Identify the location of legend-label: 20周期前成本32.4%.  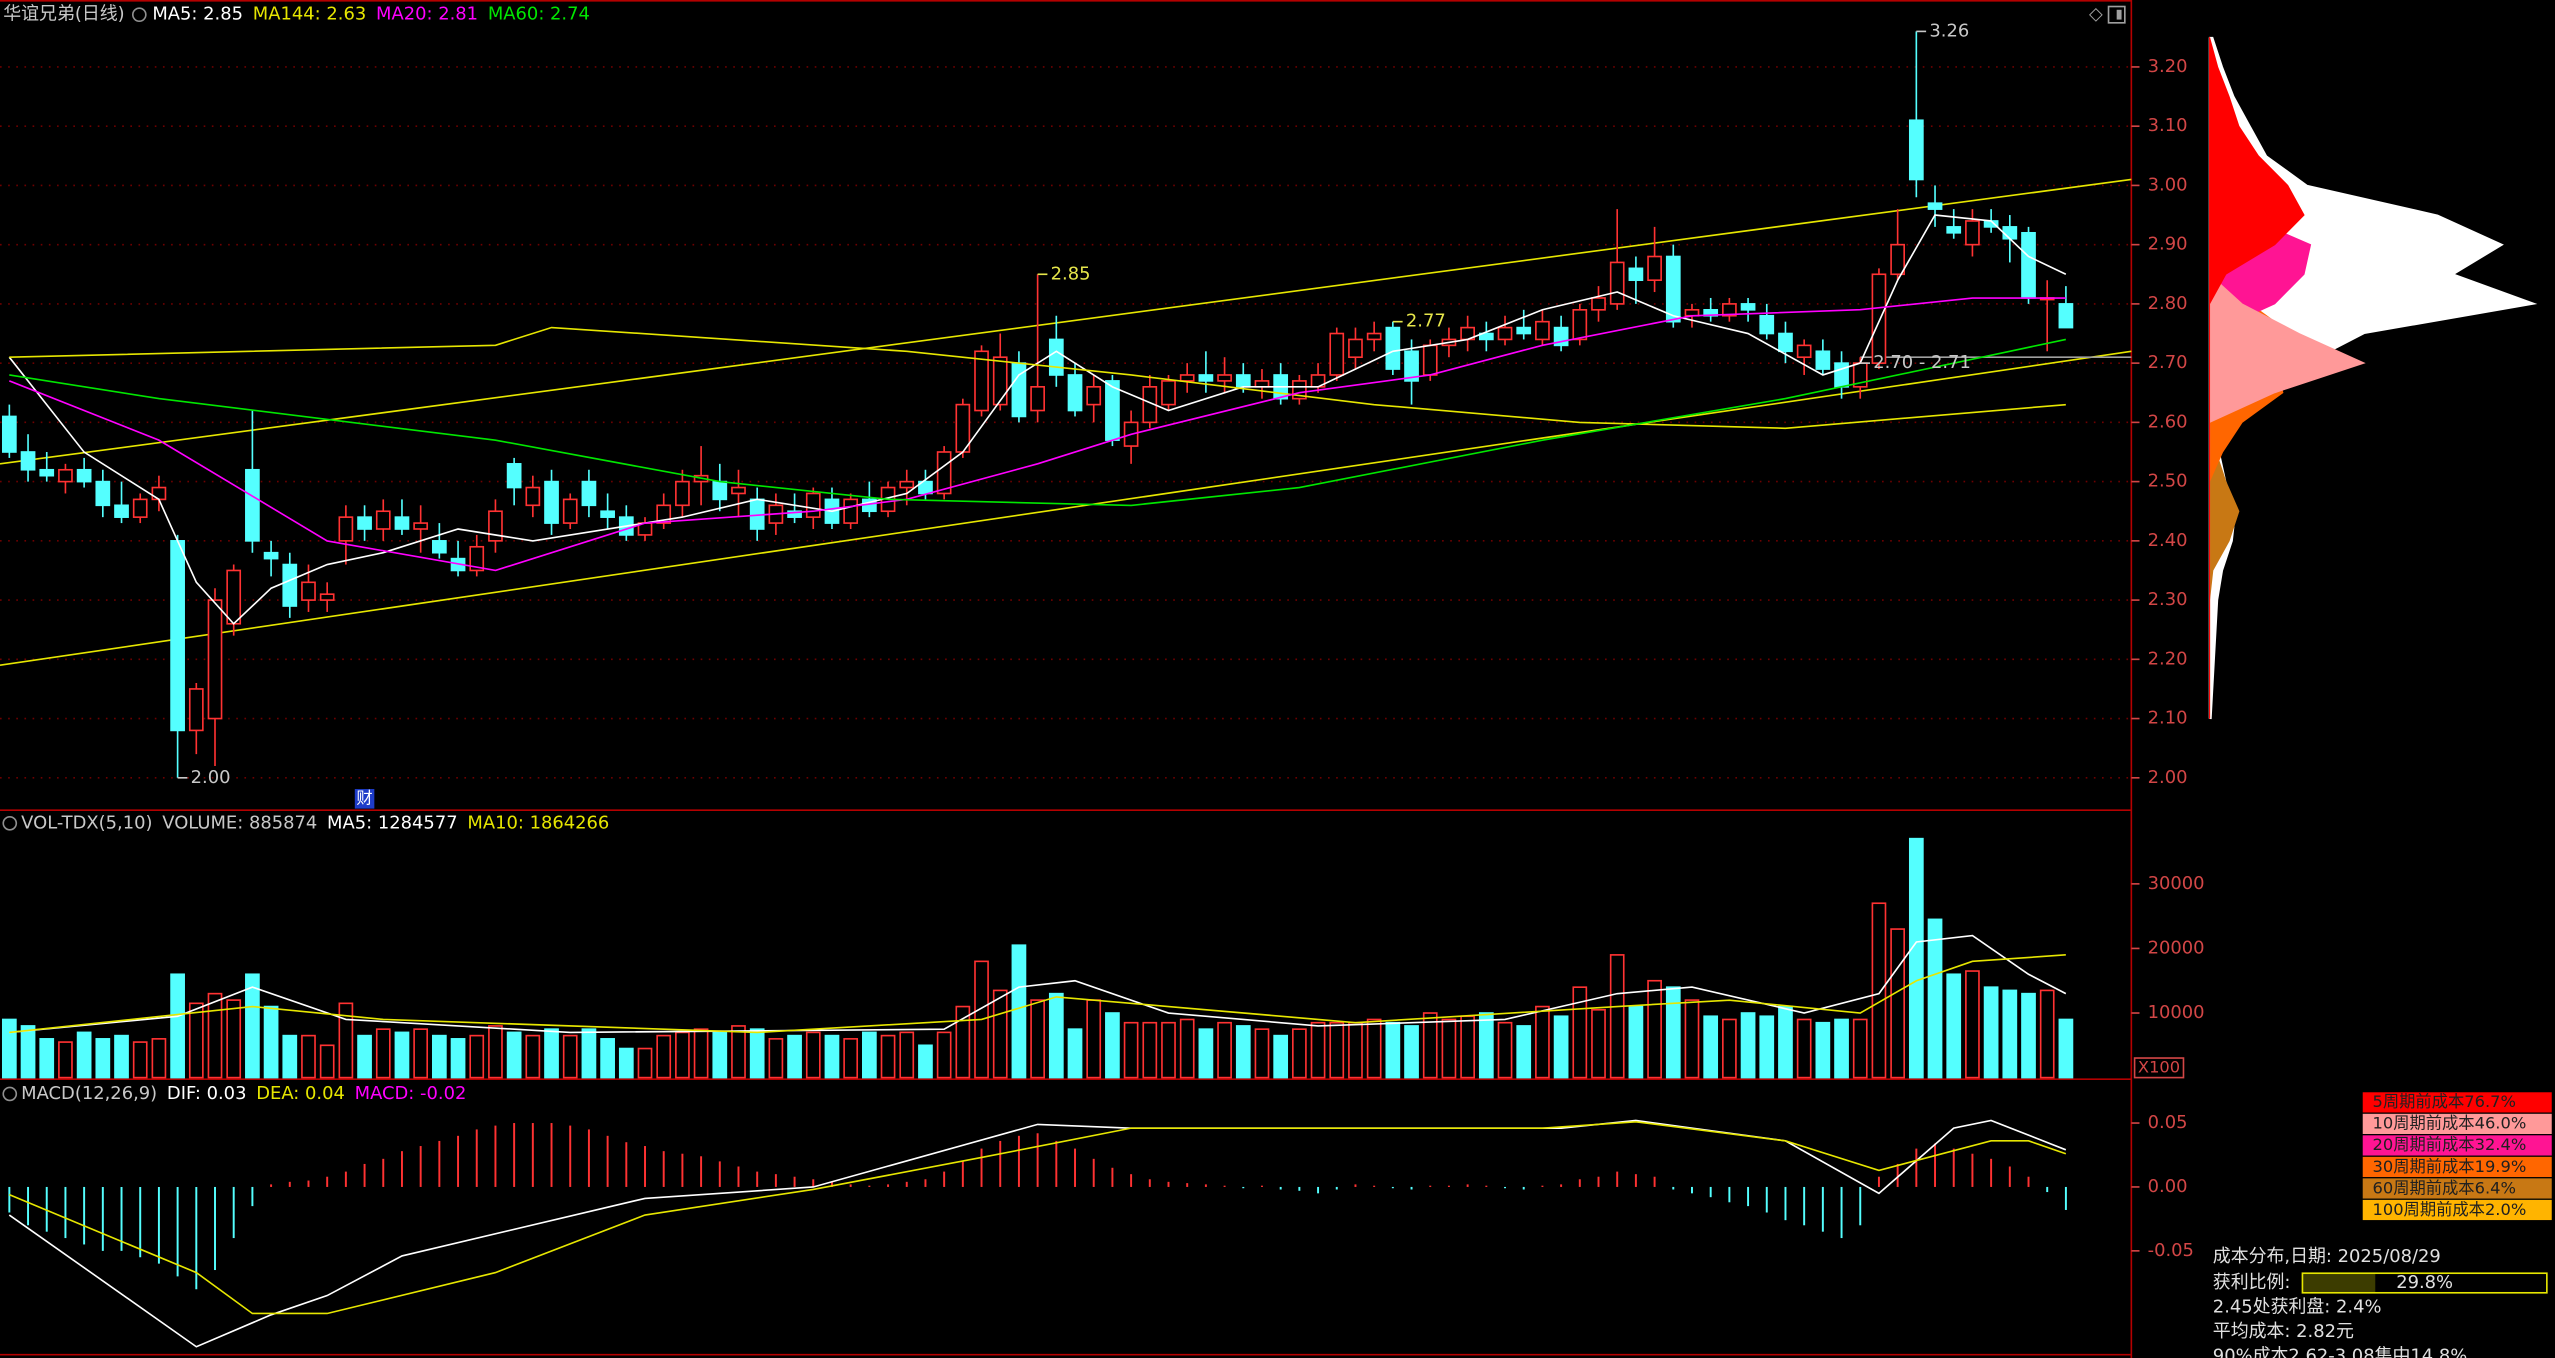
(2450, 1144).